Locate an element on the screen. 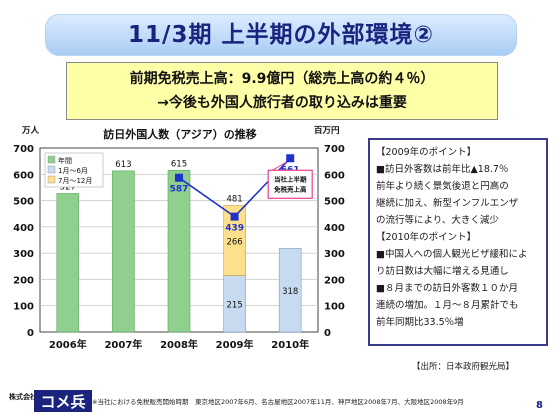 The image size is (560, 420). annotation-box is located at coordinates (290, 184).